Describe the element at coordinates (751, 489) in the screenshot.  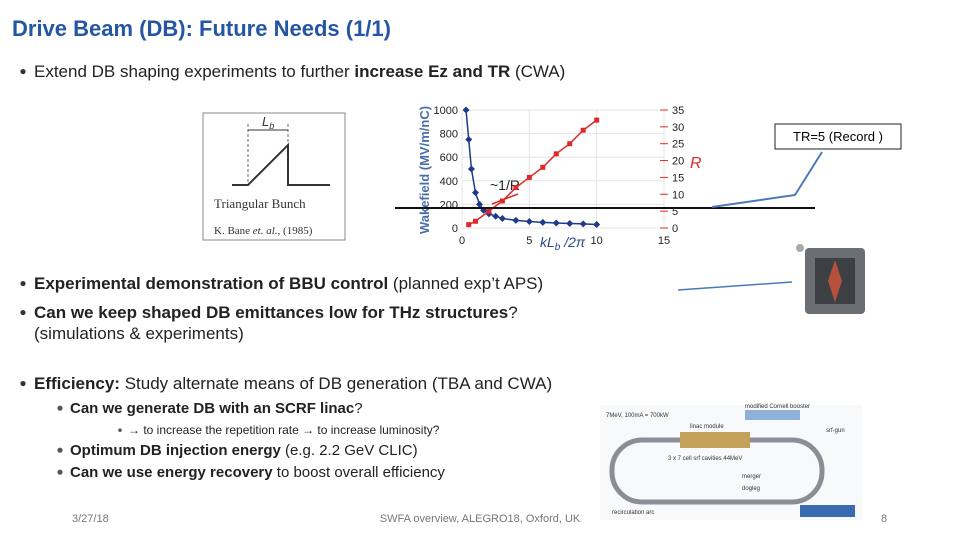
I see `diagram-label: dogleg` at that location.